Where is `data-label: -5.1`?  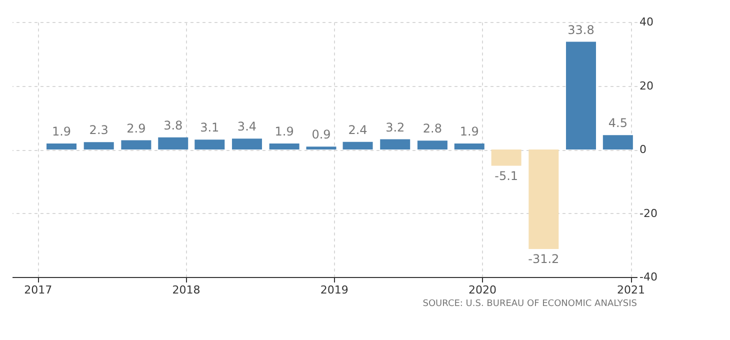 data-label: -5.1 is located at coordinates (506, 175).